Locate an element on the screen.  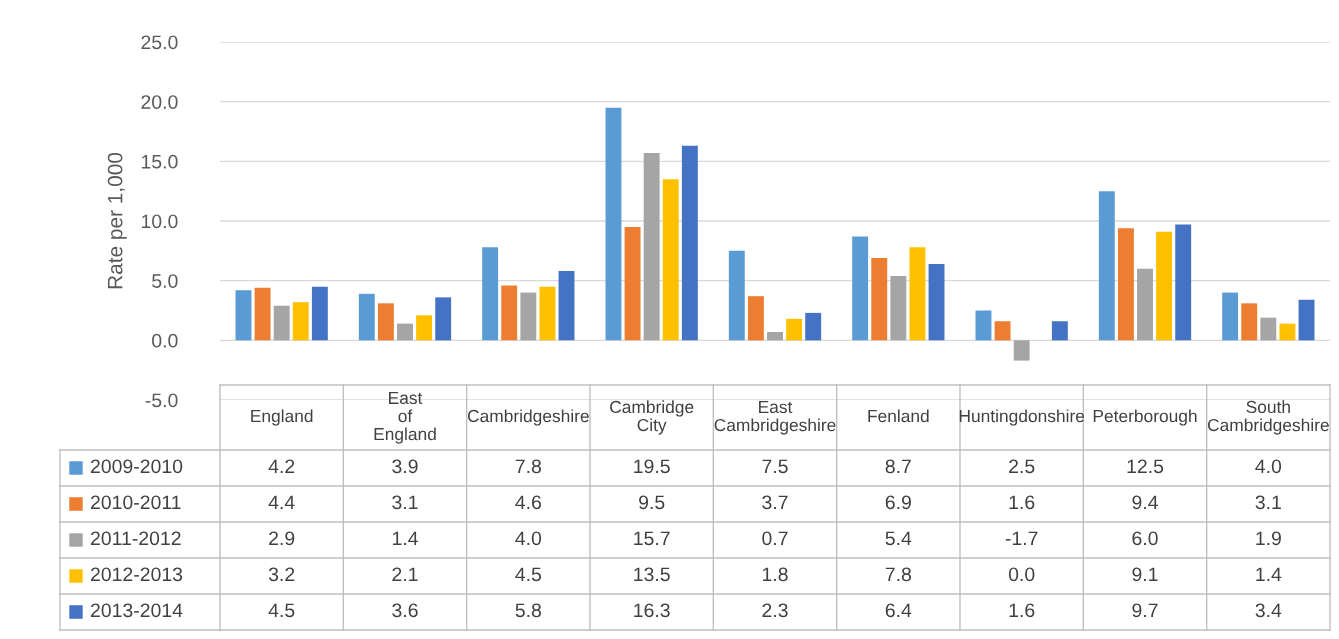
data-label: 9.7 is located at coordinates (1145, 610).